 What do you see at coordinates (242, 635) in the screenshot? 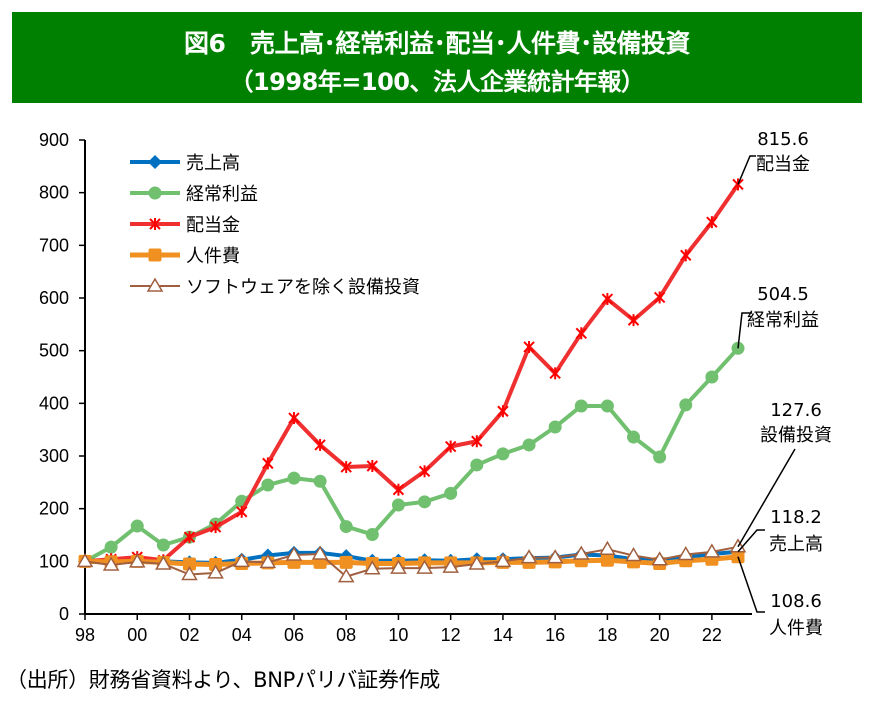
I see `x-tick-label: 04` at bounding box center [242, 635].